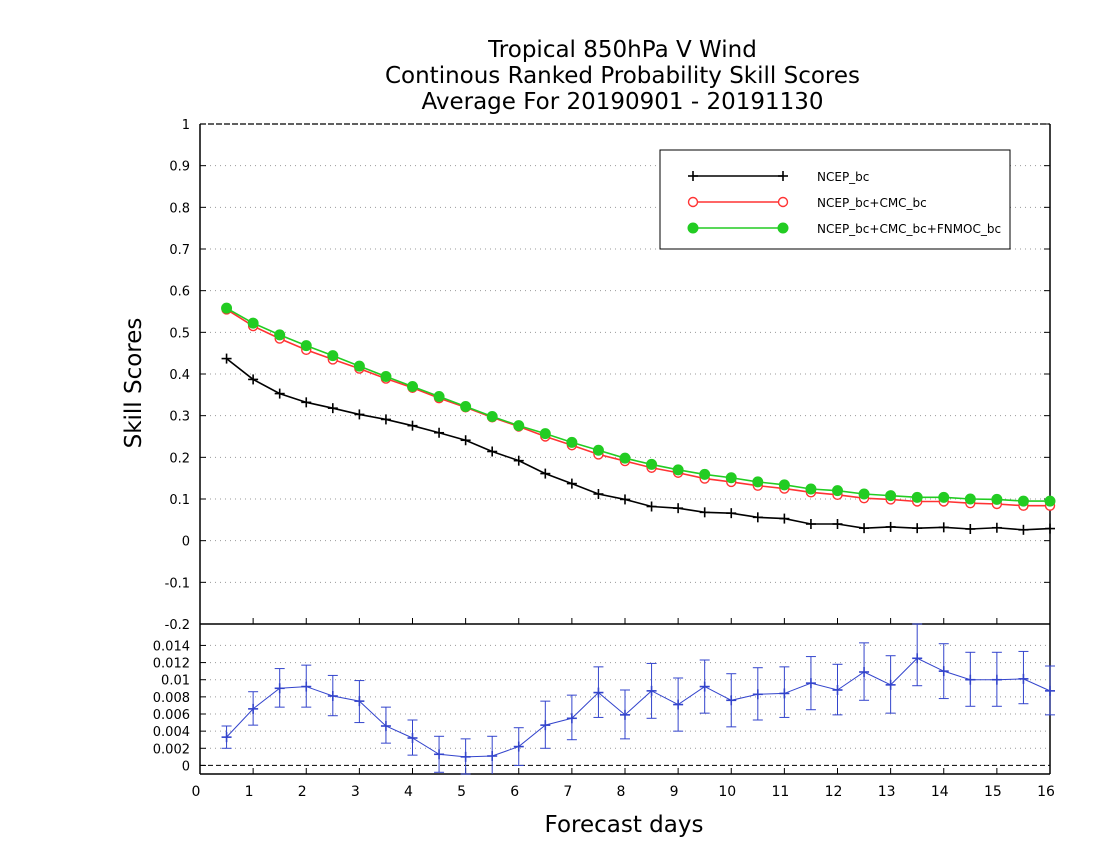 This screenshot has width=1100, height=850. What do you see at coordinates (179, 333) in the screenshot?
I see `top-y-tick-label: 0.5` at bounding box center [179, 333].